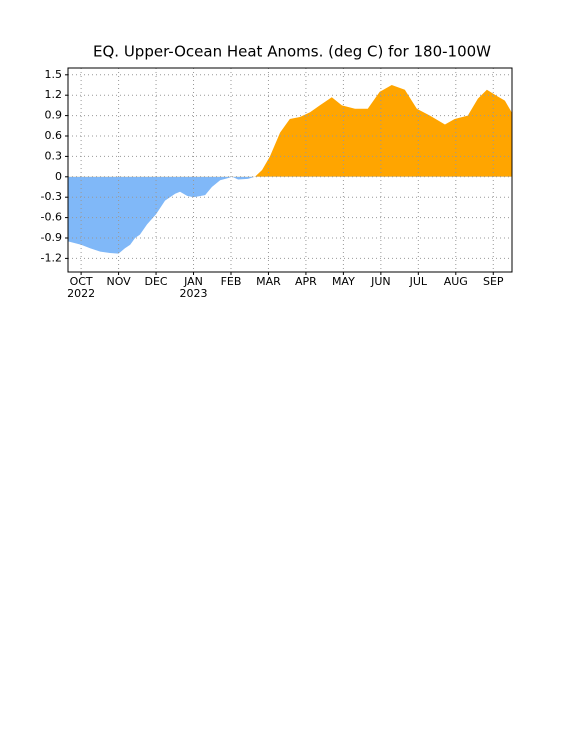 This screenshot has height=750, width=579. Describe the element at coordinates (193, 281) in the screenshot. I see `x-tick-label: JAN` at that location.